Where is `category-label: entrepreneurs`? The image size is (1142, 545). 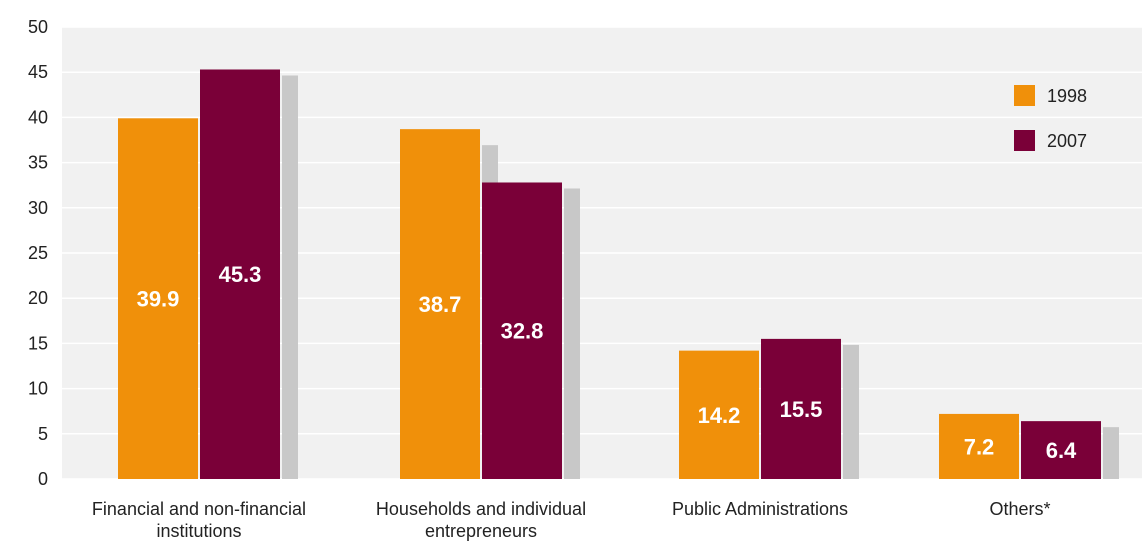
category-label: entrepreneurs is located at coordinates (481, 531).